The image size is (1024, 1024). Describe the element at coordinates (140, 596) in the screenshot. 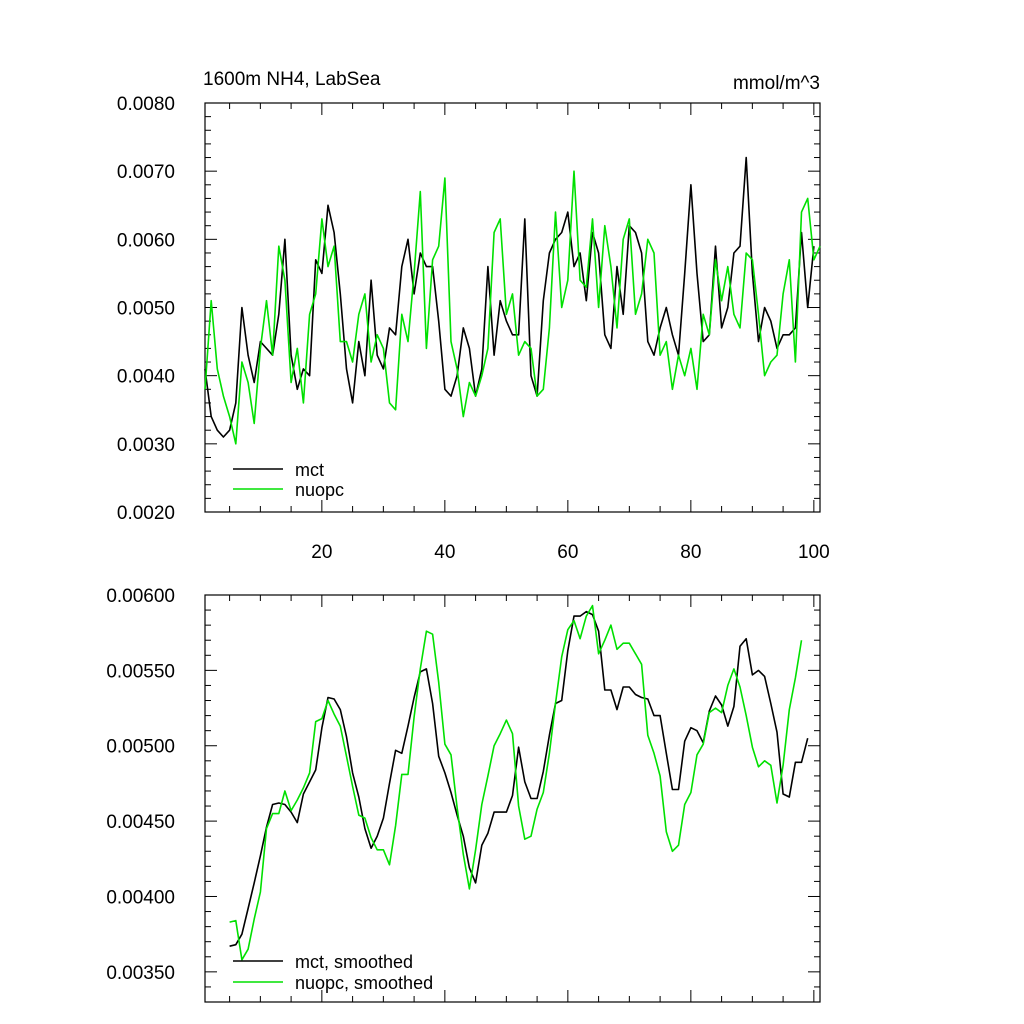

I see `y-tick-label: 0.00600` at that location.